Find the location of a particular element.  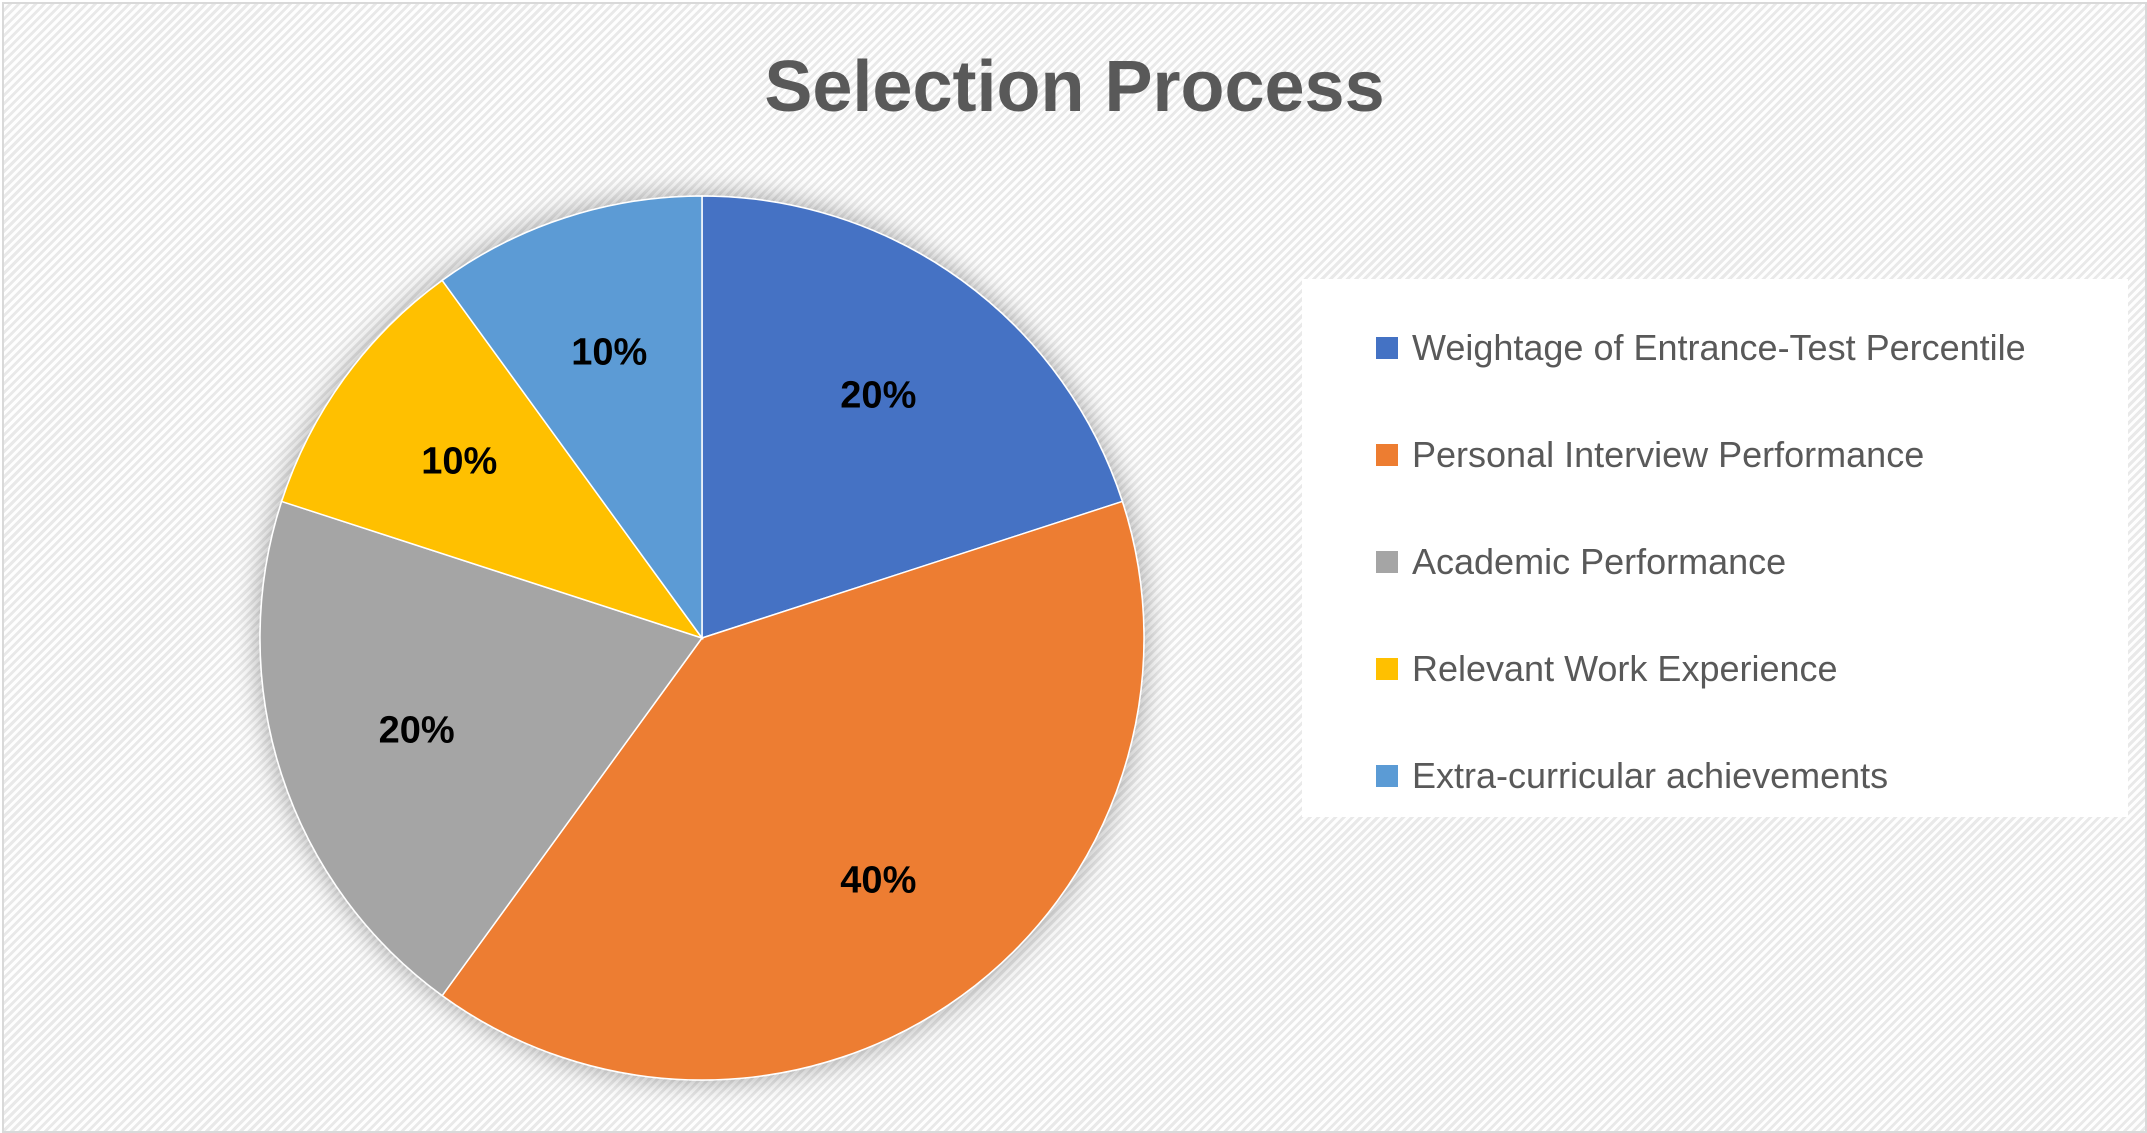

legend-label-1: Personal Interview Performance is located at coordinates (1668, 454).